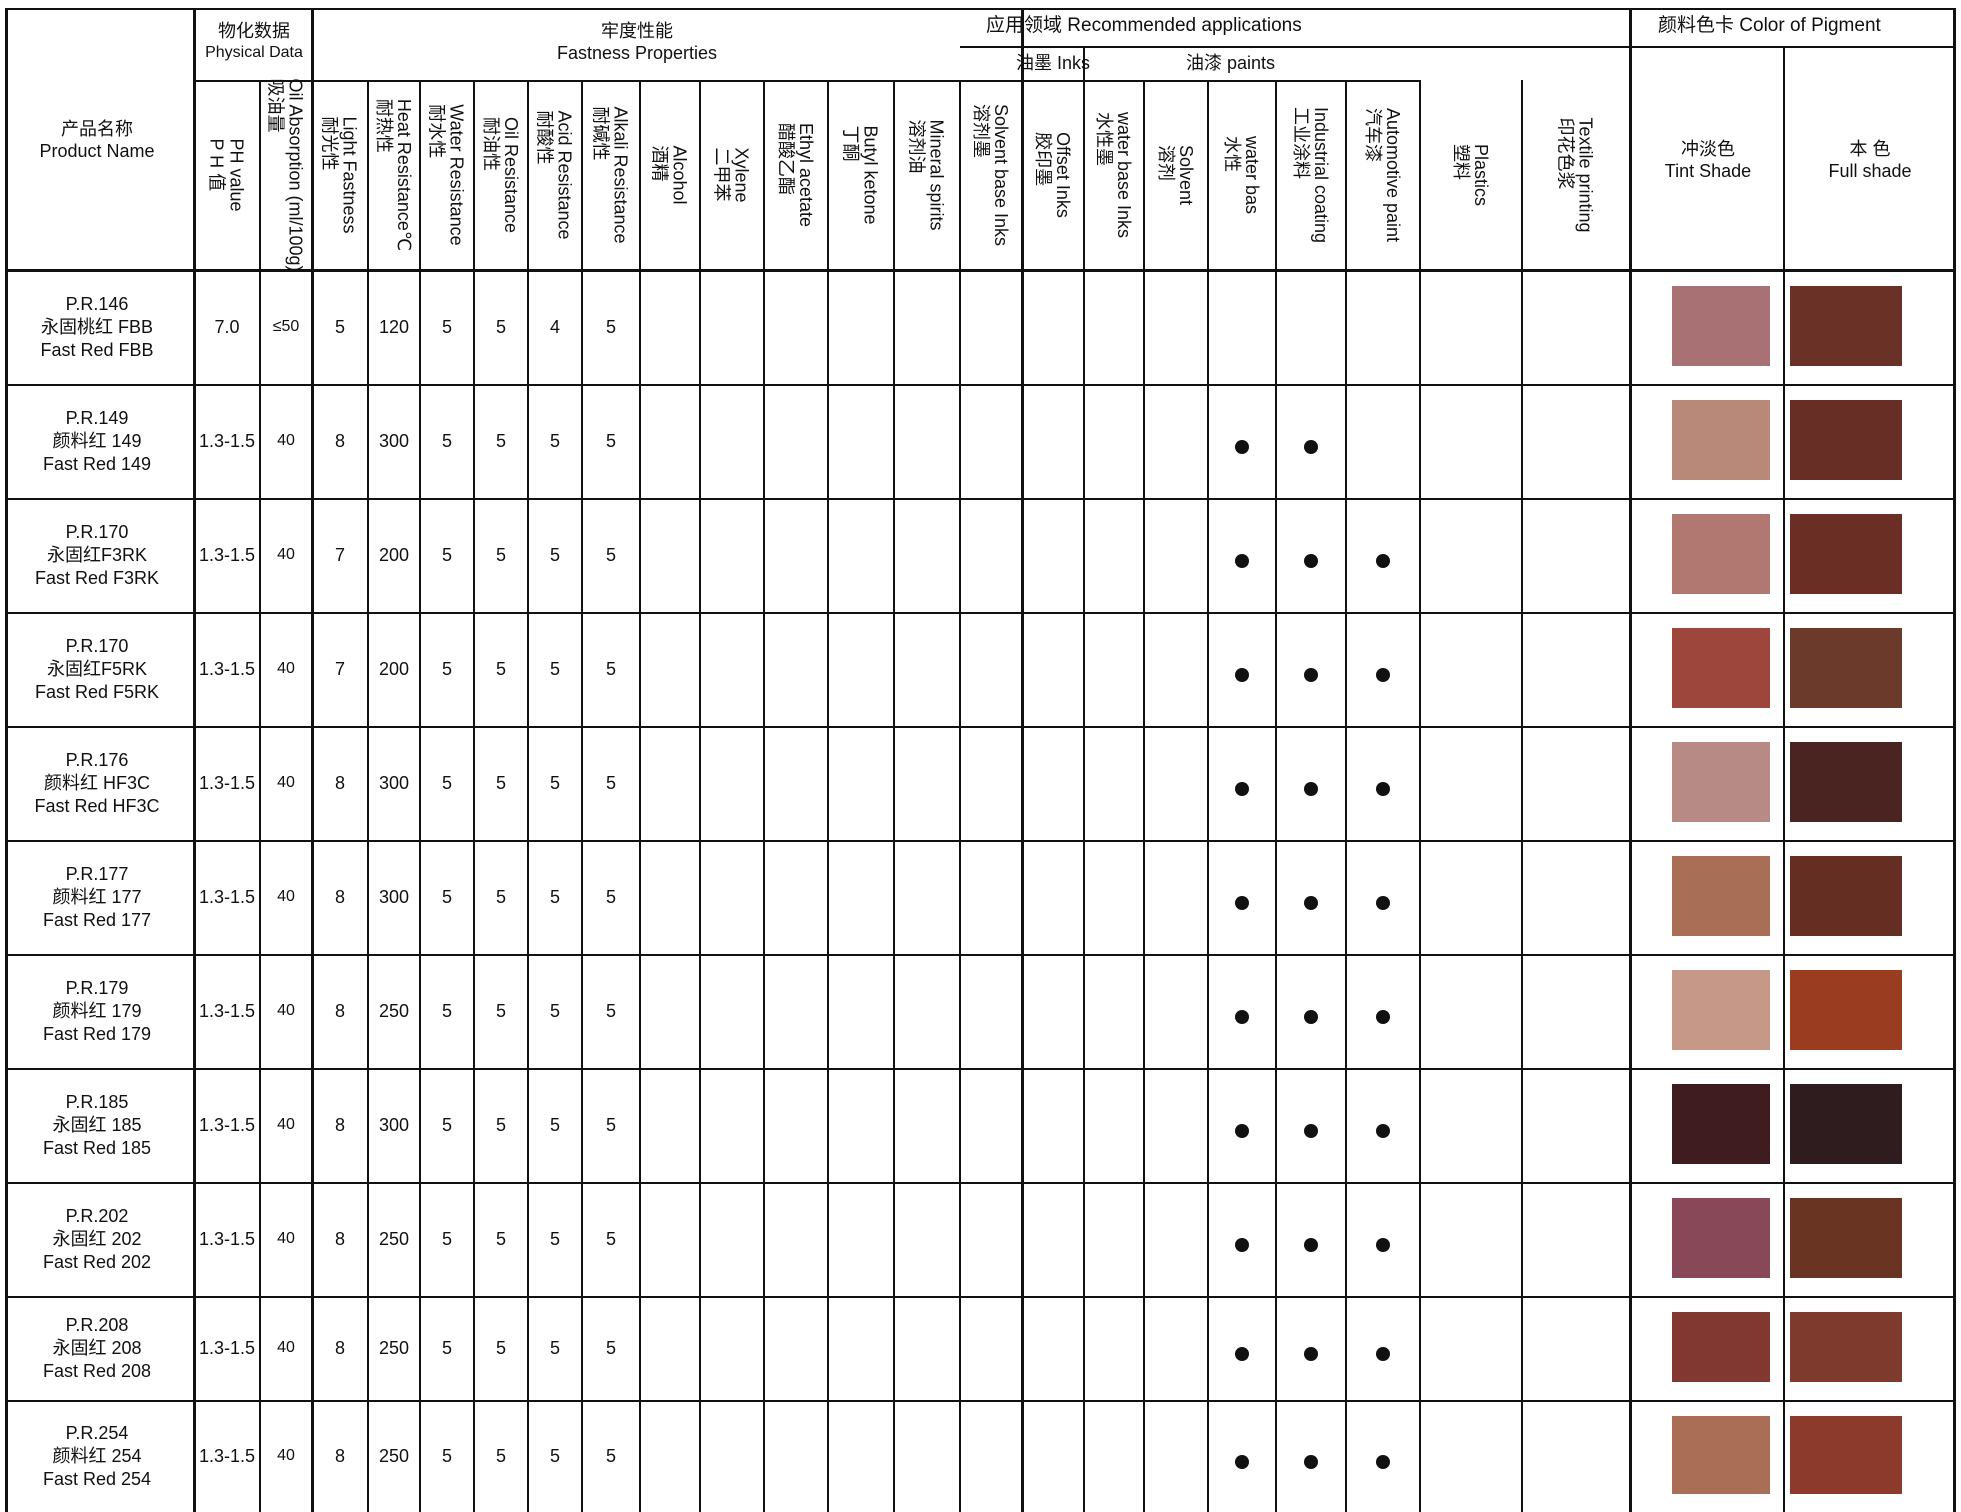  Describe the element at coordinates (1144, 25) in the screenshot. I see `applications-header-label: 应用领域 Recommended applications` at that location.